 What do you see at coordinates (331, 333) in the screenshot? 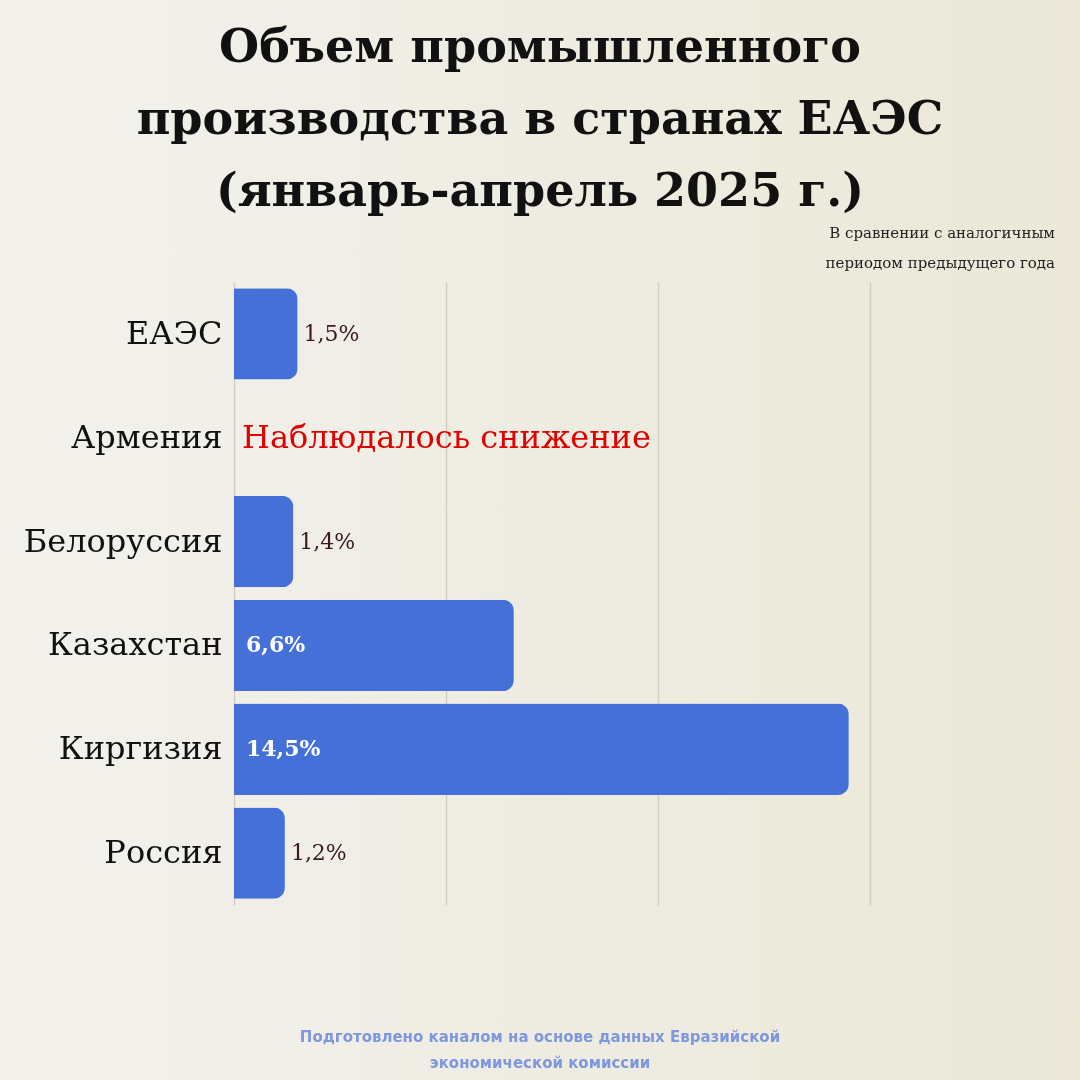
I see `data-label: 1,5%` at bounding box center [331, 333].